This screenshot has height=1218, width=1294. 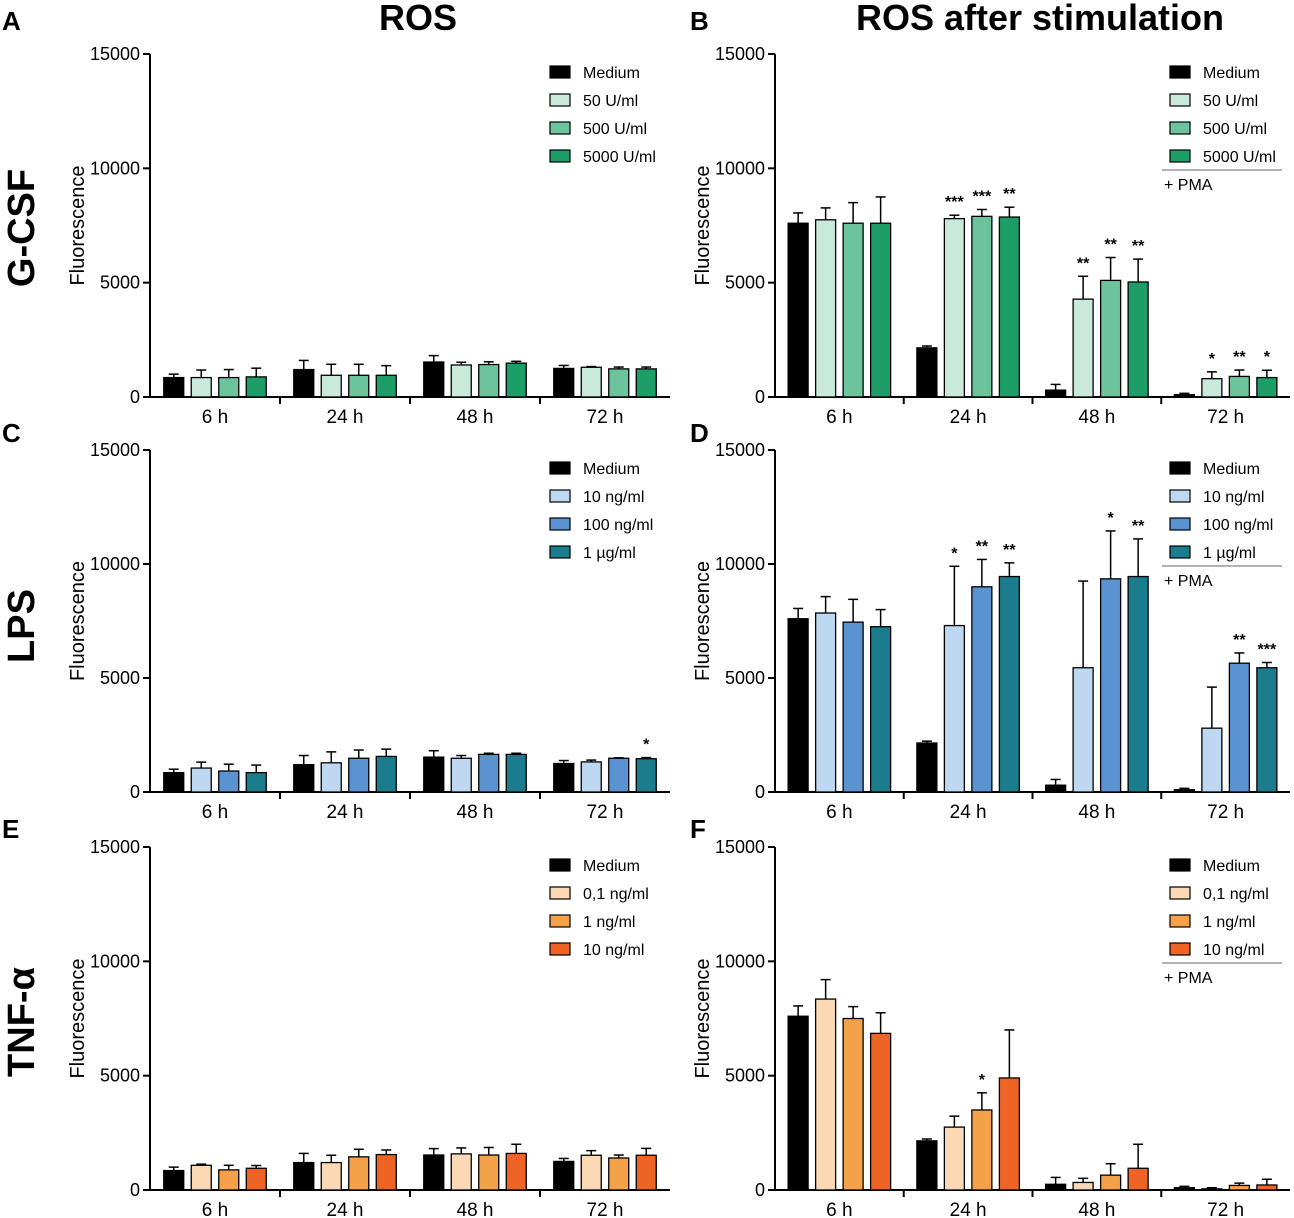 What do you see at coordinates (10, 829) in the screenshot?
I see `panel-letter: E` at bounding box center [10, 829].